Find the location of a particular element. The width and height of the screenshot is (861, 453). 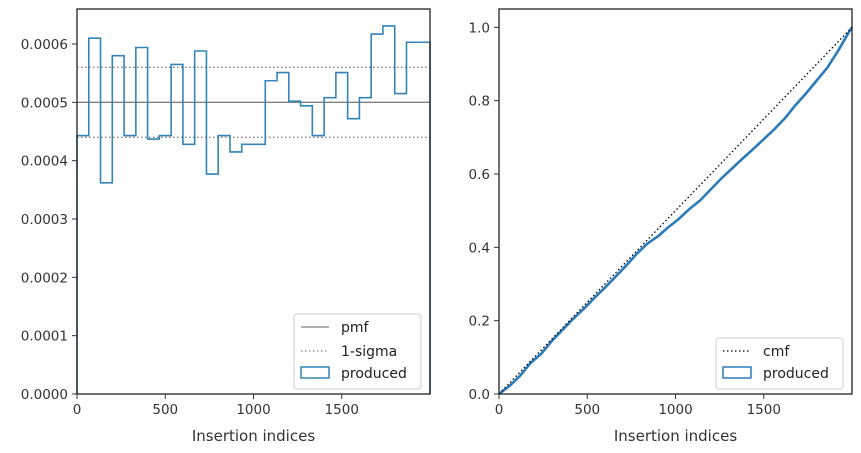

y-tick-label: 0.2 is located at coordinates (479, 322).